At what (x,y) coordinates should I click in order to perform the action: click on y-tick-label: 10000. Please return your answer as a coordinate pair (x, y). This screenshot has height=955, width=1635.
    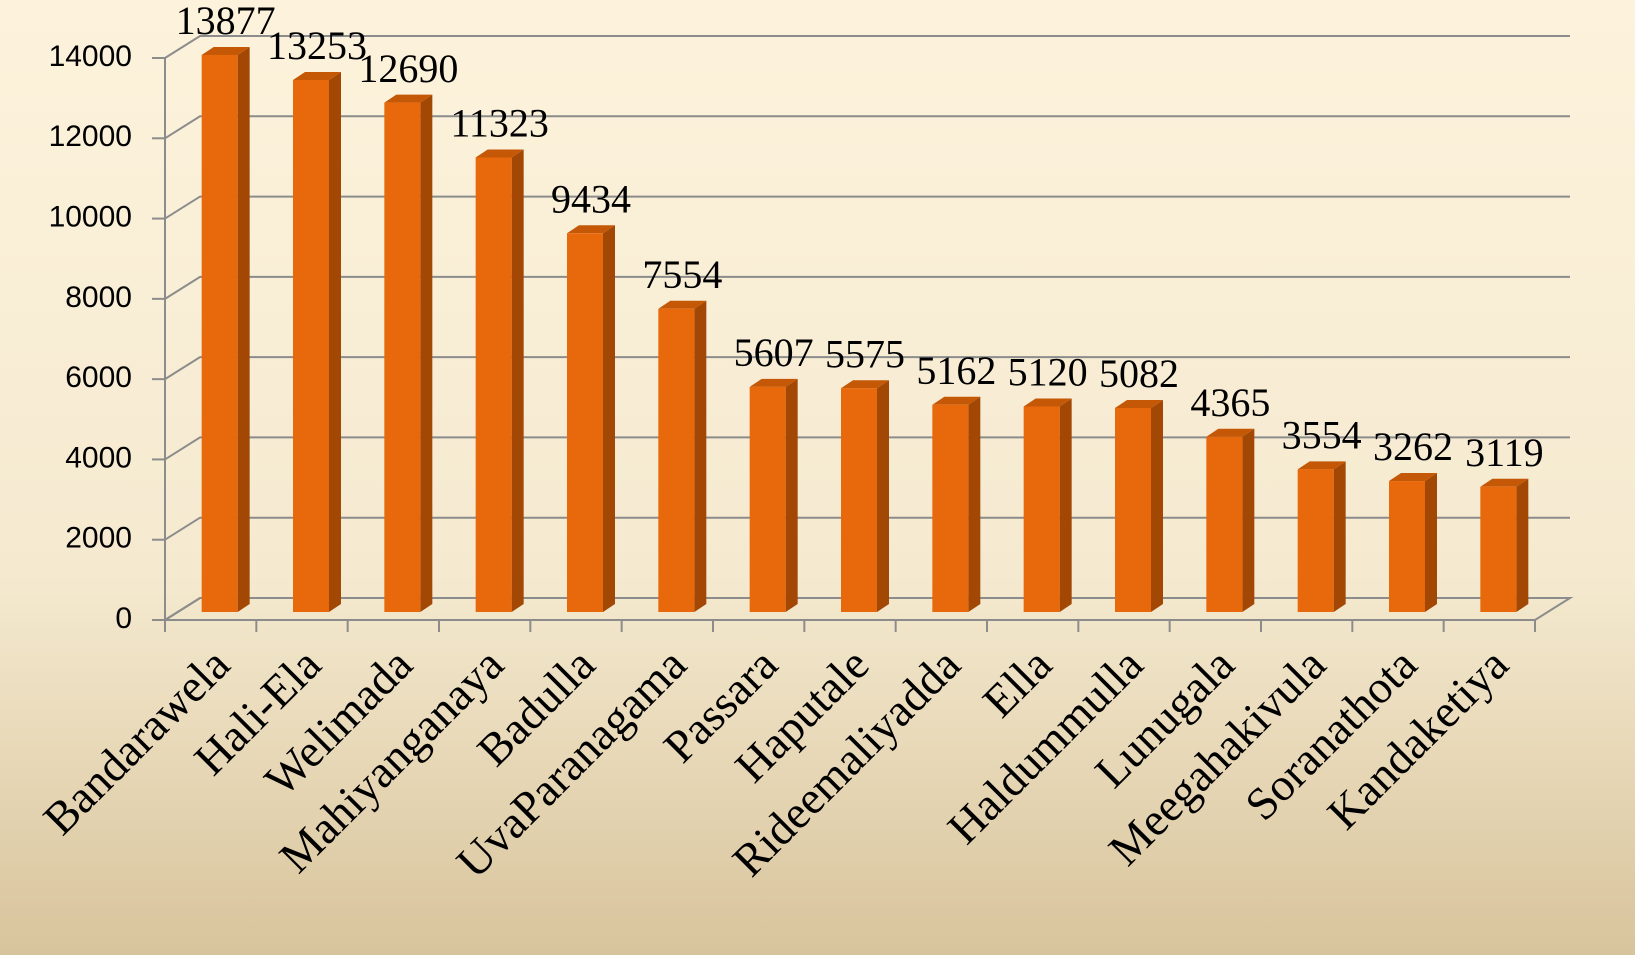
    Looking at the image, I should click on (90, 216).